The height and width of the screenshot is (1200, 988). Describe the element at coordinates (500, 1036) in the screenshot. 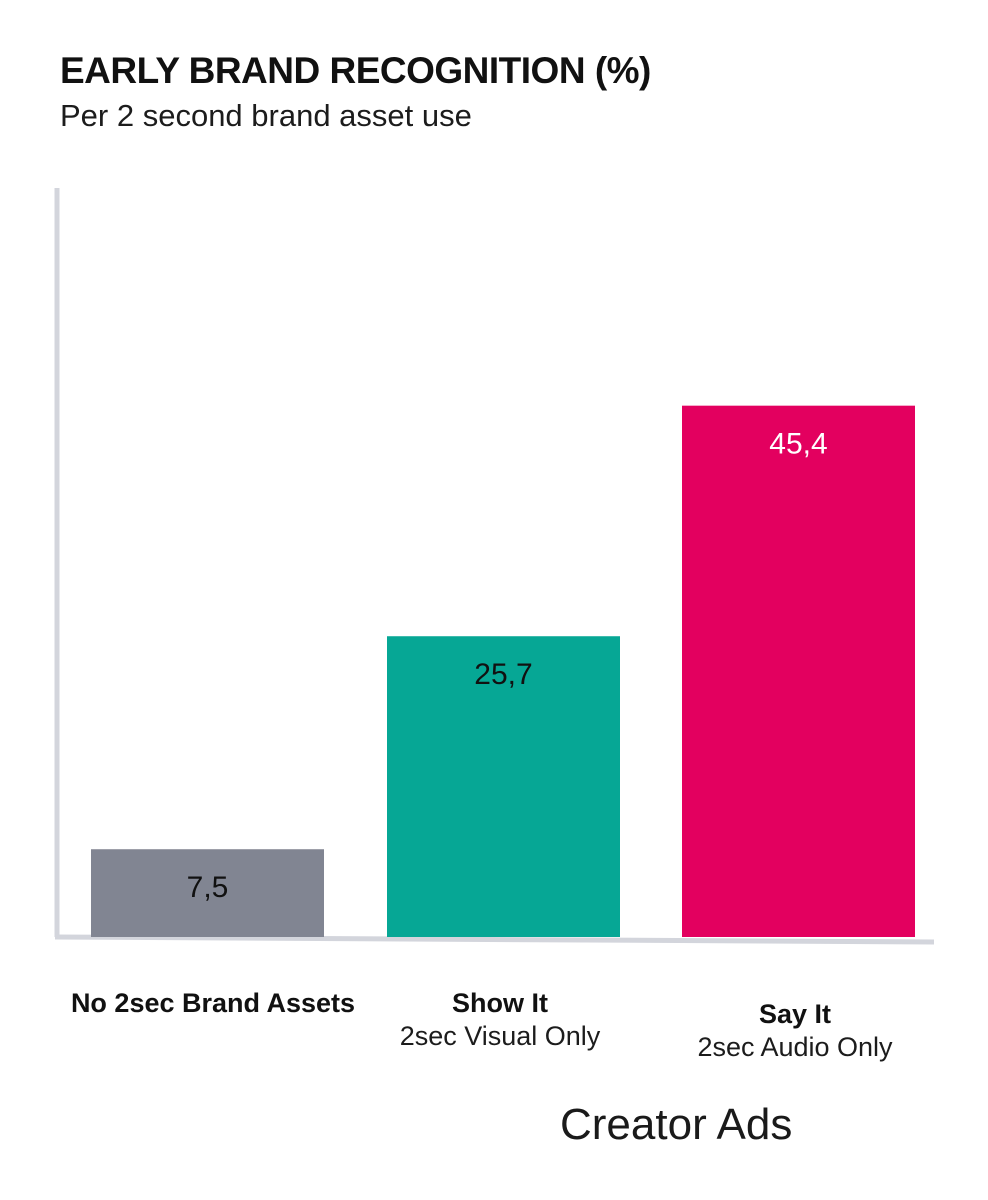

I see `category-sublabel: 2sec Visual Only` at that location.